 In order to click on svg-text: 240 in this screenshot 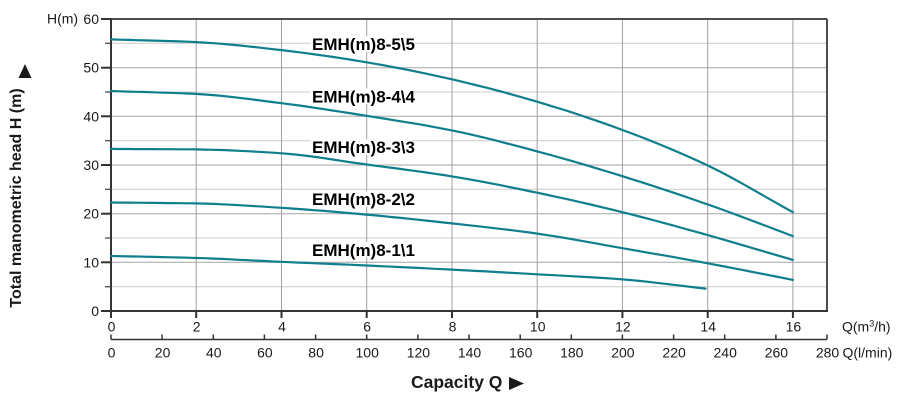, I will do `click(726, 353)`.